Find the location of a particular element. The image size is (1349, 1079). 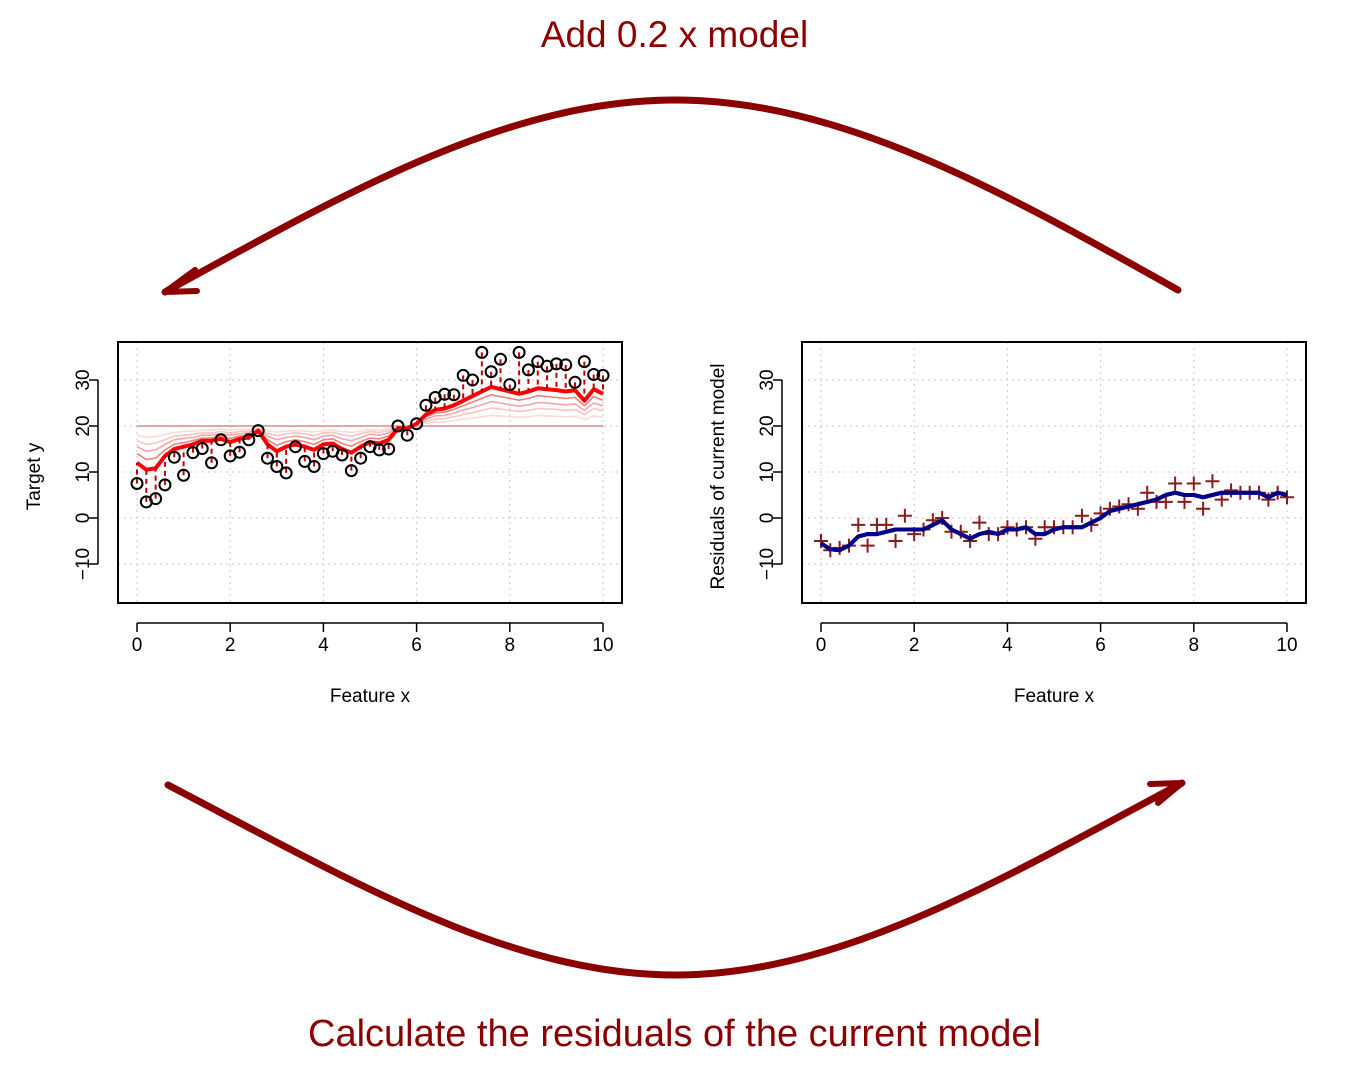

top-caption: Add 0.2 x model is located at coordinates (674, 34).